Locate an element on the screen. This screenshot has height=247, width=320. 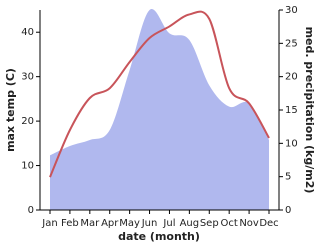
y2-tick-label: 20 is located at coordinates (291, 77).